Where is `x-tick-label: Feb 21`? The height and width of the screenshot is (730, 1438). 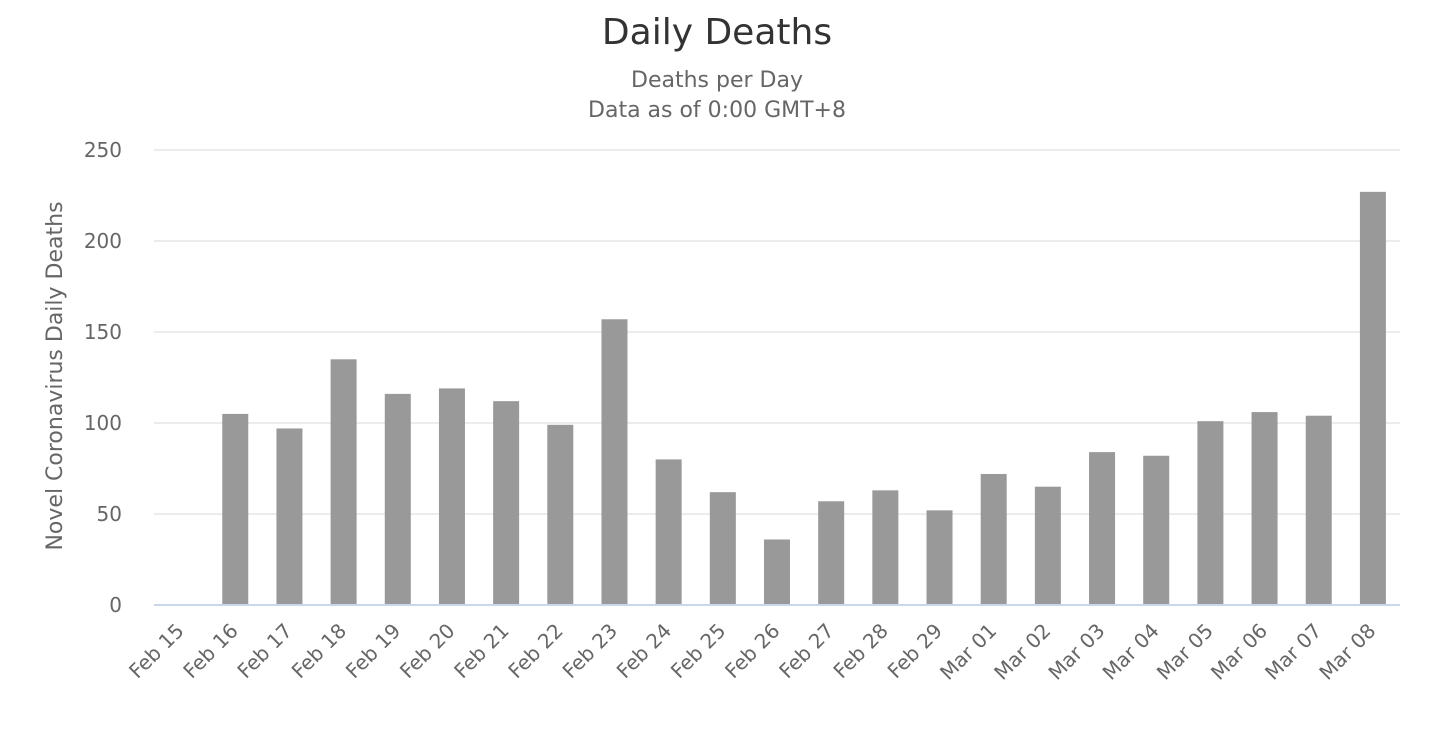
x-tick-label: Feb 21 is located at coordinates (481, 651).